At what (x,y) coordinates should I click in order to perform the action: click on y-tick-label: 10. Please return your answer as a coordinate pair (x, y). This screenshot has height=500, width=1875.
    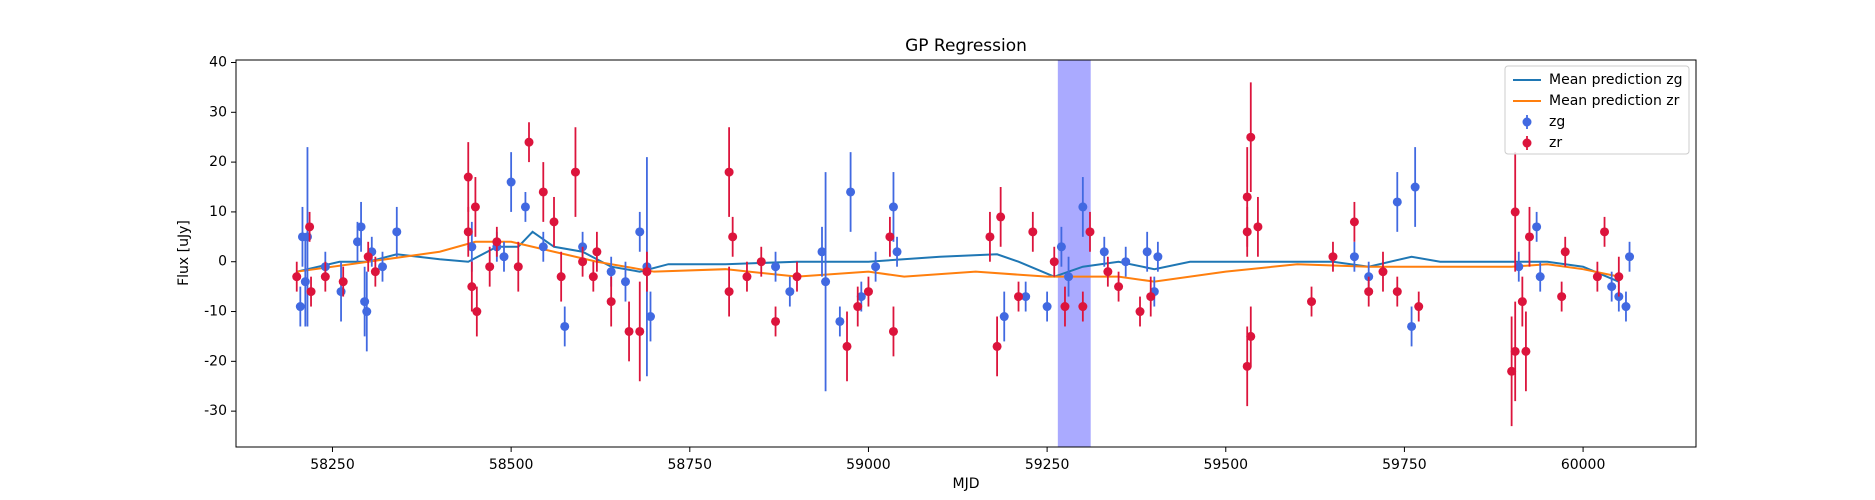
    Looking at the image, I should click on (218, 212).